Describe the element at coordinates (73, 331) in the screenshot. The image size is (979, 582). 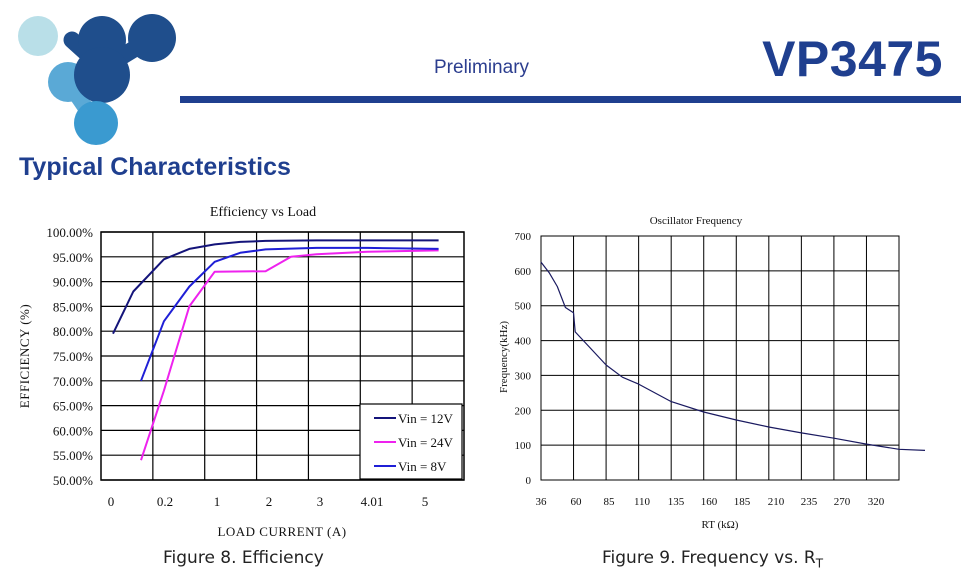
I see `efficiency-y-tick: 80.00%` at that location.